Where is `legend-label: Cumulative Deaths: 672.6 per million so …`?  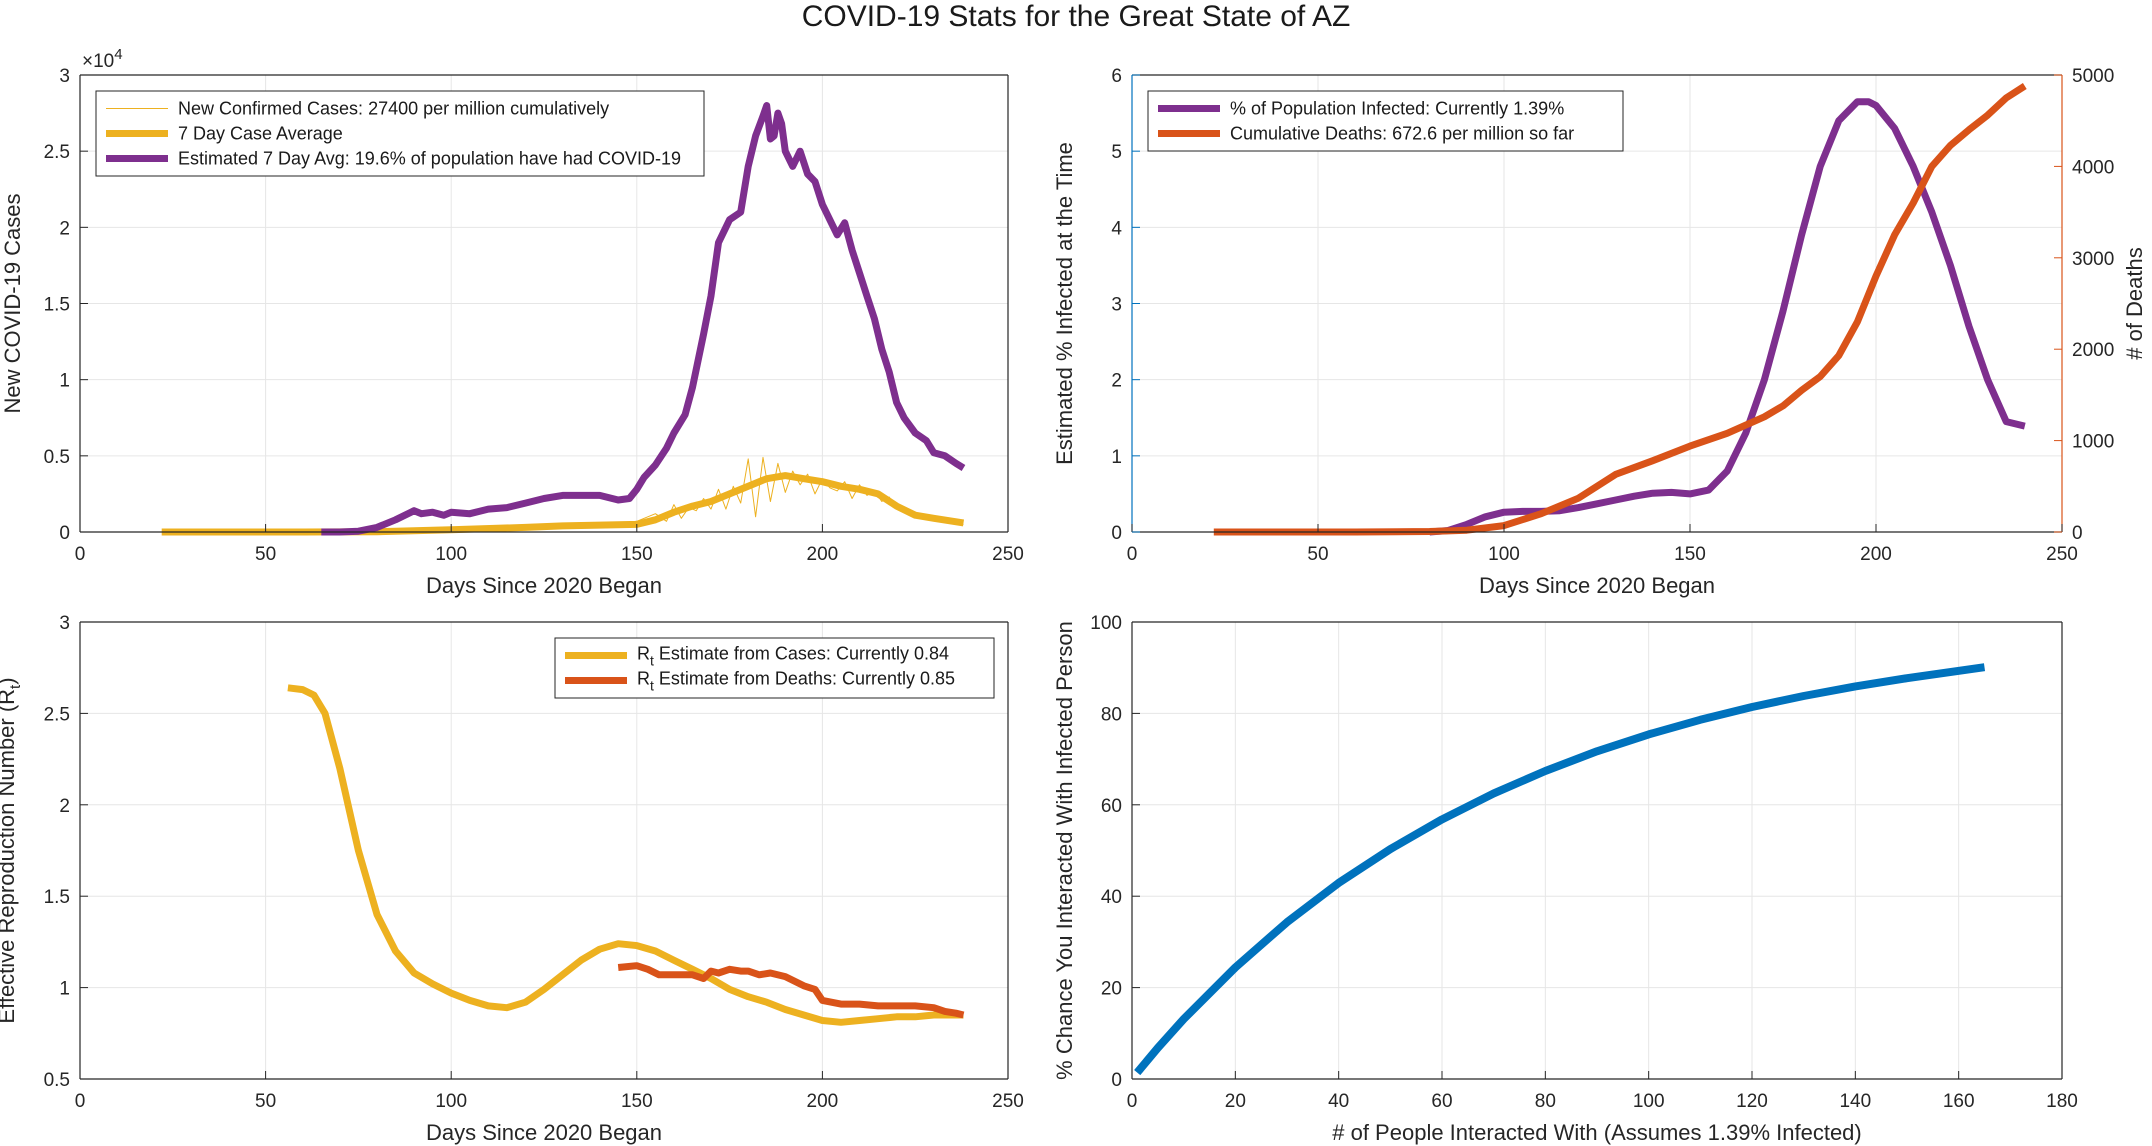 legend-label: Cumulative Deaths: 672.6 per million so … is located at coordinates (1402, 134).